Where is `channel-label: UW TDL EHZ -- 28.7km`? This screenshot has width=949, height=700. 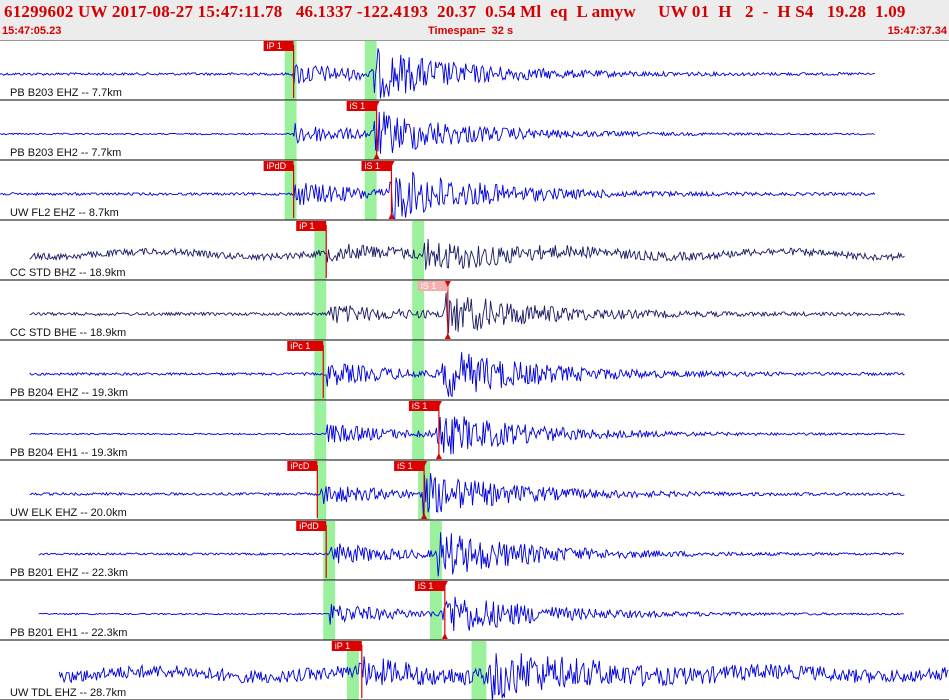
channel-label: UW TDL EHZ -- 28.7km is located at coordinates (68, 693).